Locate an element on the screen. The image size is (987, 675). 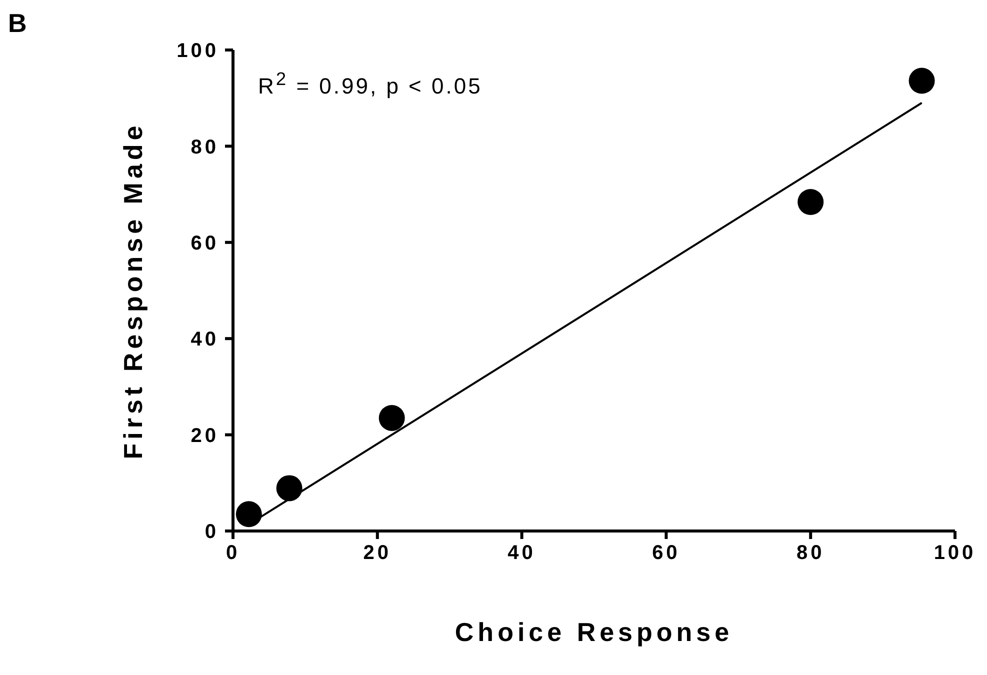
y-tick-label: 20 is located at coordinates (204, 435).